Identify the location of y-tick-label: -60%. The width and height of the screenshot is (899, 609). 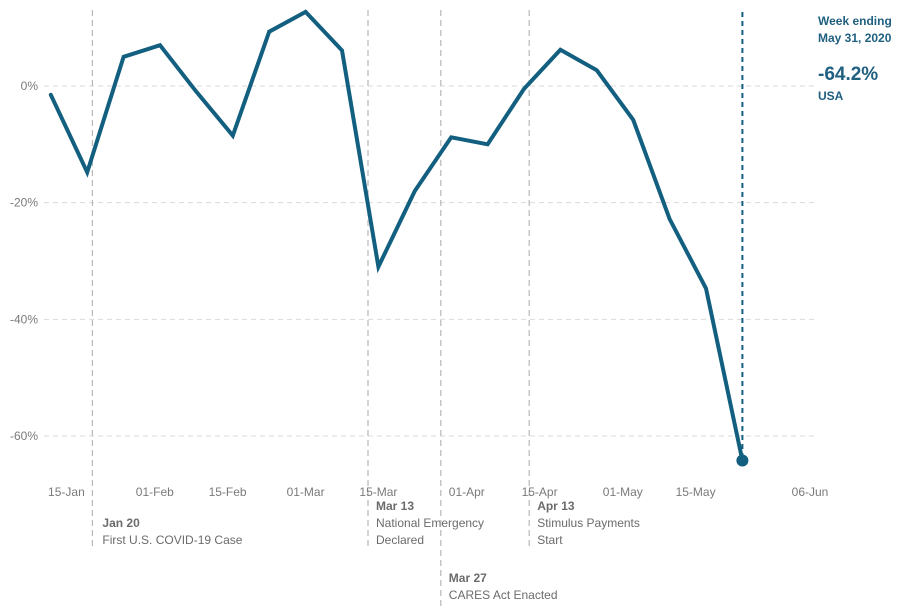
(24, 436).